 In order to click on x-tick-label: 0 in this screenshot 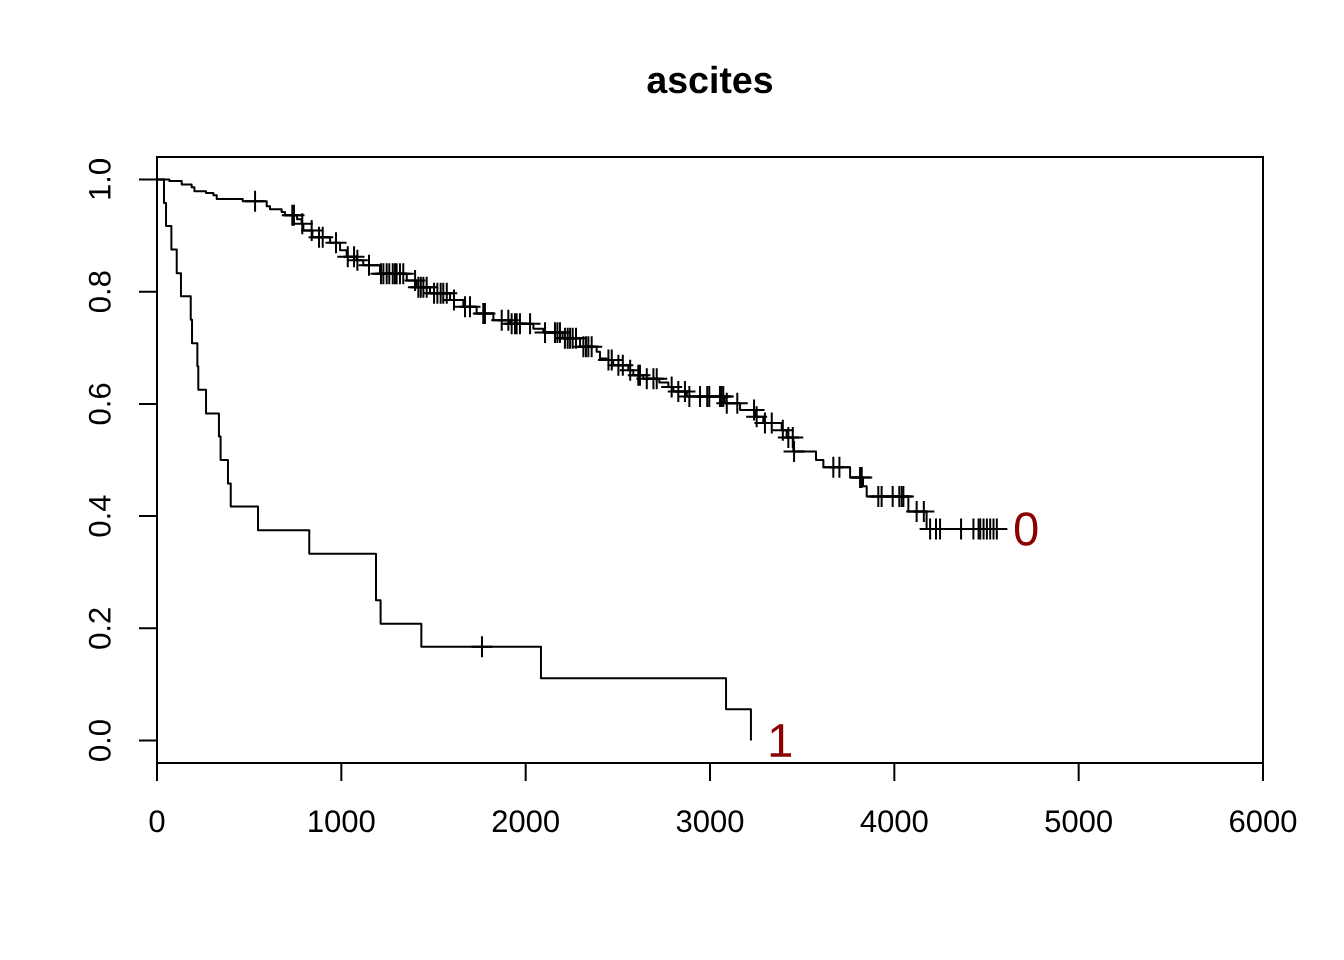, I will do `click(157, 821)`.